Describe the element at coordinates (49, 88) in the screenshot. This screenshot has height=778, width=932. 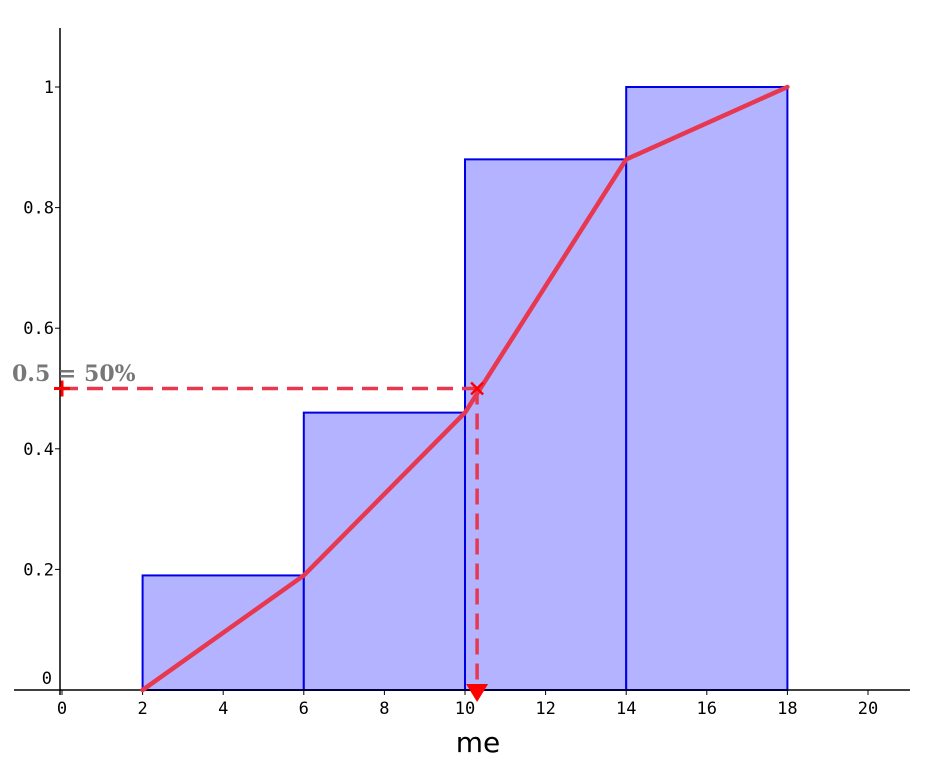
I see `y-tick-label: 1` at that location.